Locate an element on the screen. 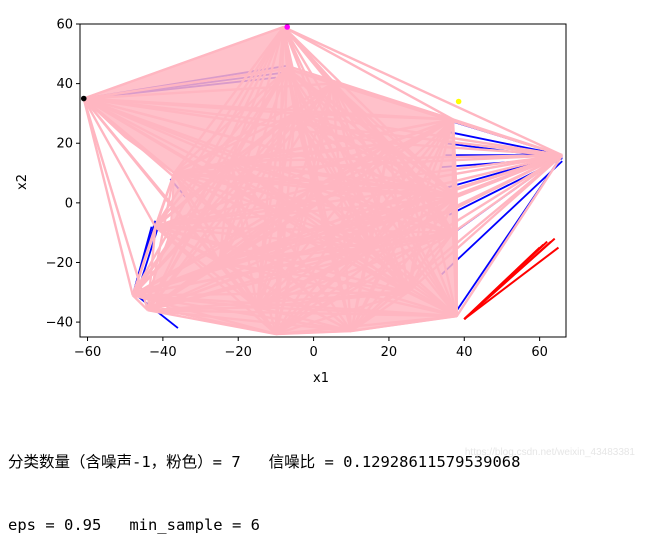 This screenshot has width=647, height=557. x-tick-label: 0 is located at coordinates (313, 352).